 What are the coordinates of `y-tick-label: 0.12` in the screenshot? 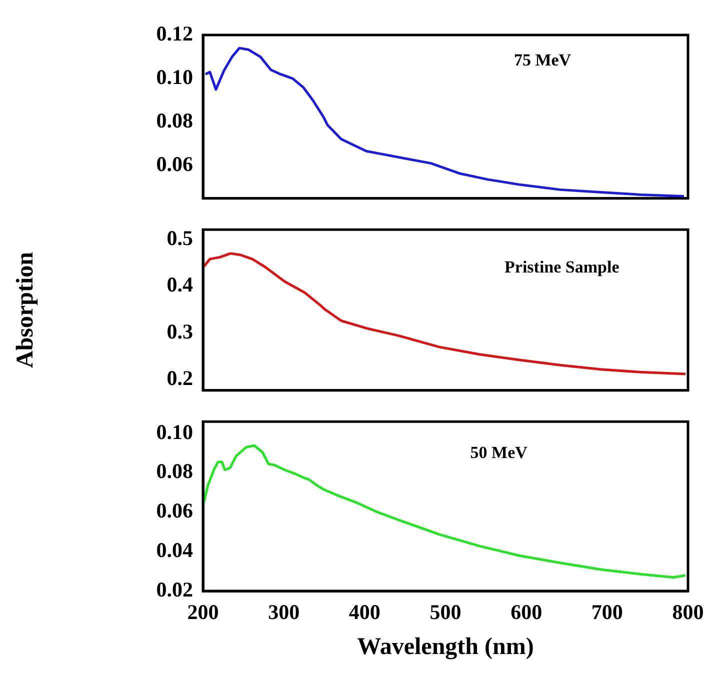 It's located at (174, 33).